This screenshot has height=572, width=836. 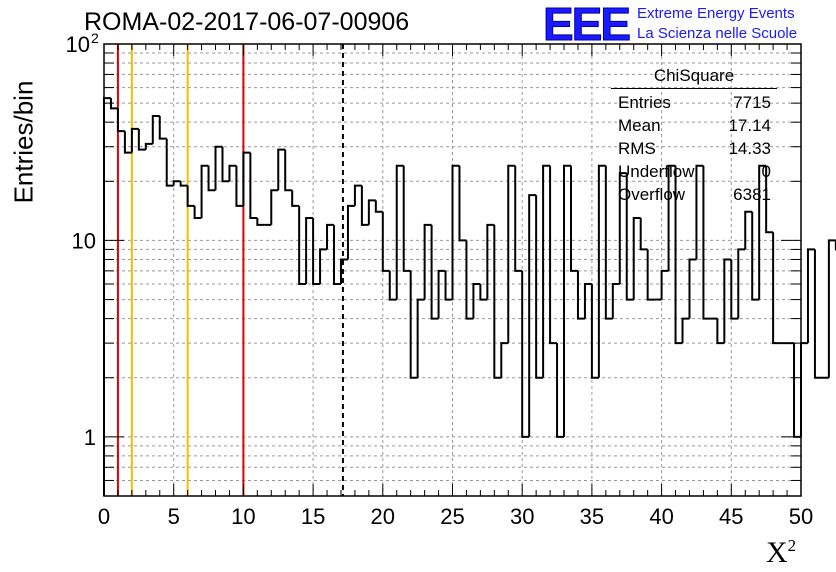 I want to click on x-tick-label: 0, so click(x=104, y=516).